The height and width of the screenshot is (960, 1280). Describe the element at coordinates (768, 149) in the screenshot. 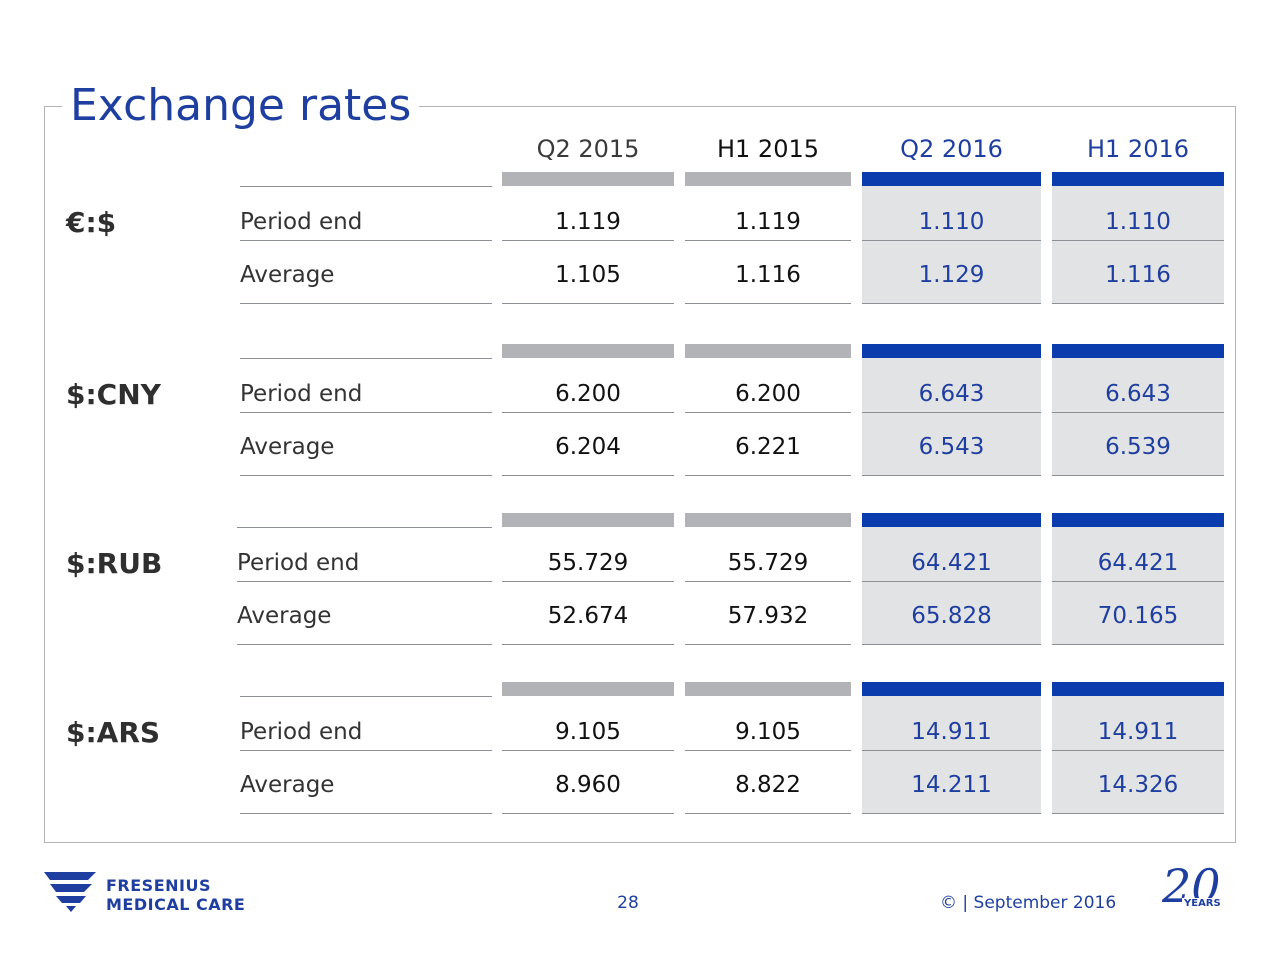

I see `column-header-h1-2015: H1 2015` at that location.